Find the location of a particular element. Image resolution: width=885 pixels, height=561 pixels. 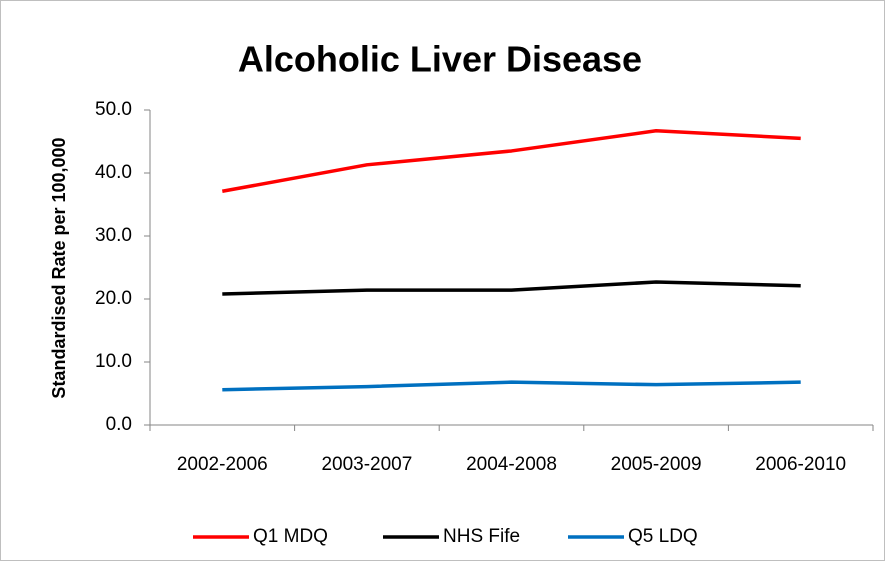

y-tick-label: 40.0 is located at coordinates (113, 172).